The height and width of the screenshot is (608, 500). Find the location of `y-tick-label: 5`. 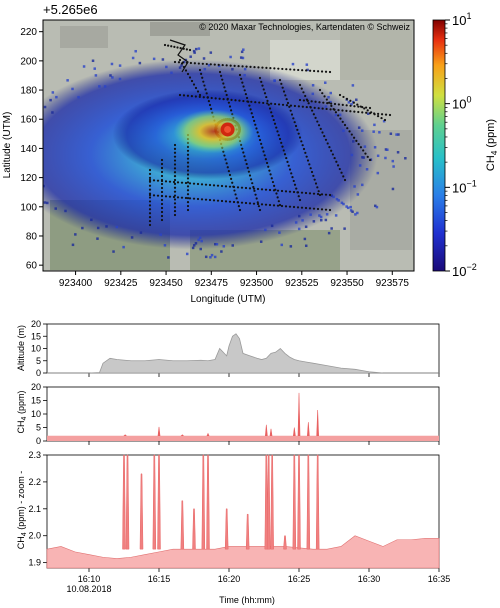

y-tick-label: 5 is located at coordinates (38, 428).